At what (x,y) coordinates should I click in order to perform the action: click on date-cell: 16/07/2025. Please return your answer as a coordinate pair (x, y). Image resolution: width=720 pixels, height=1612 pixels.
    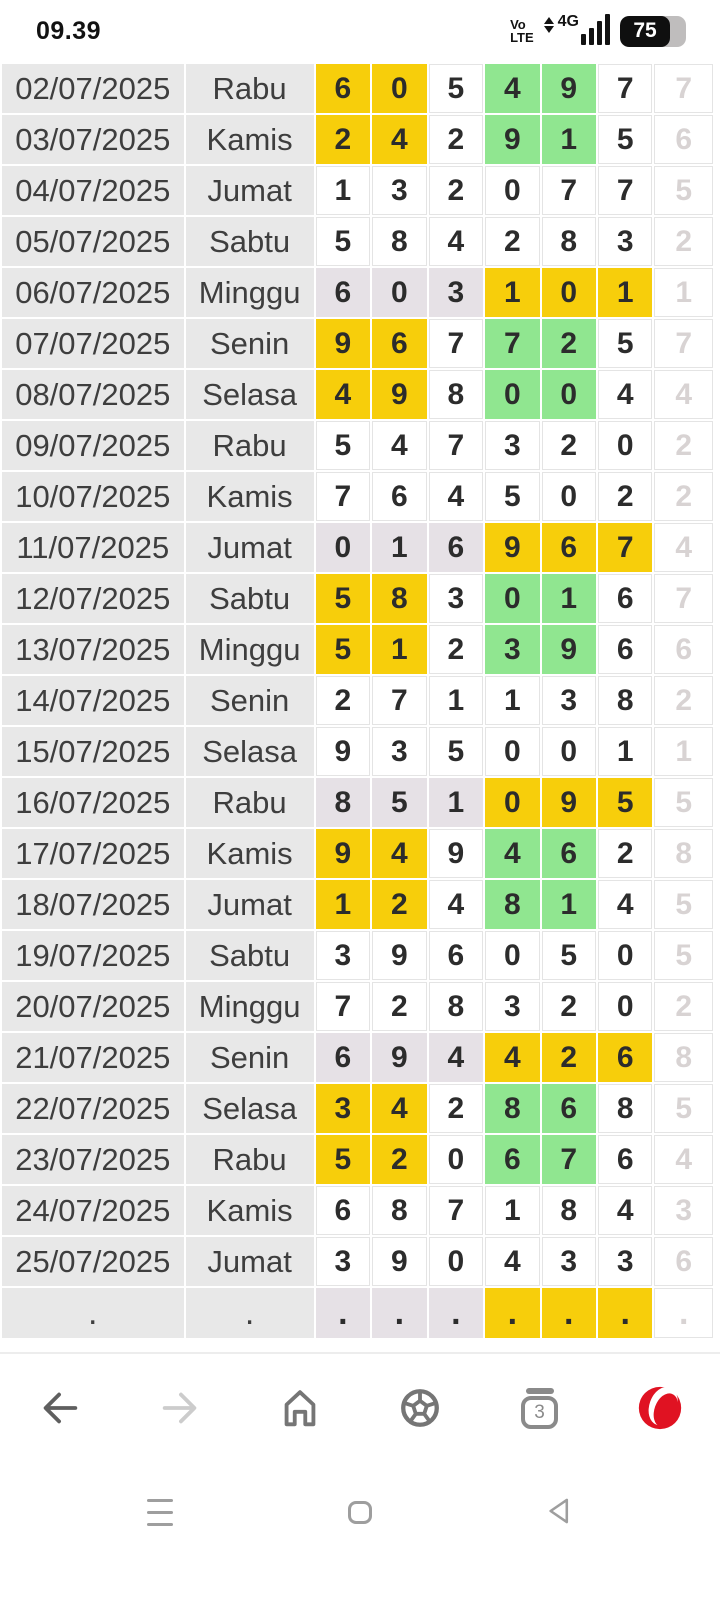
    Looking at the image, I should click on (93, 802).